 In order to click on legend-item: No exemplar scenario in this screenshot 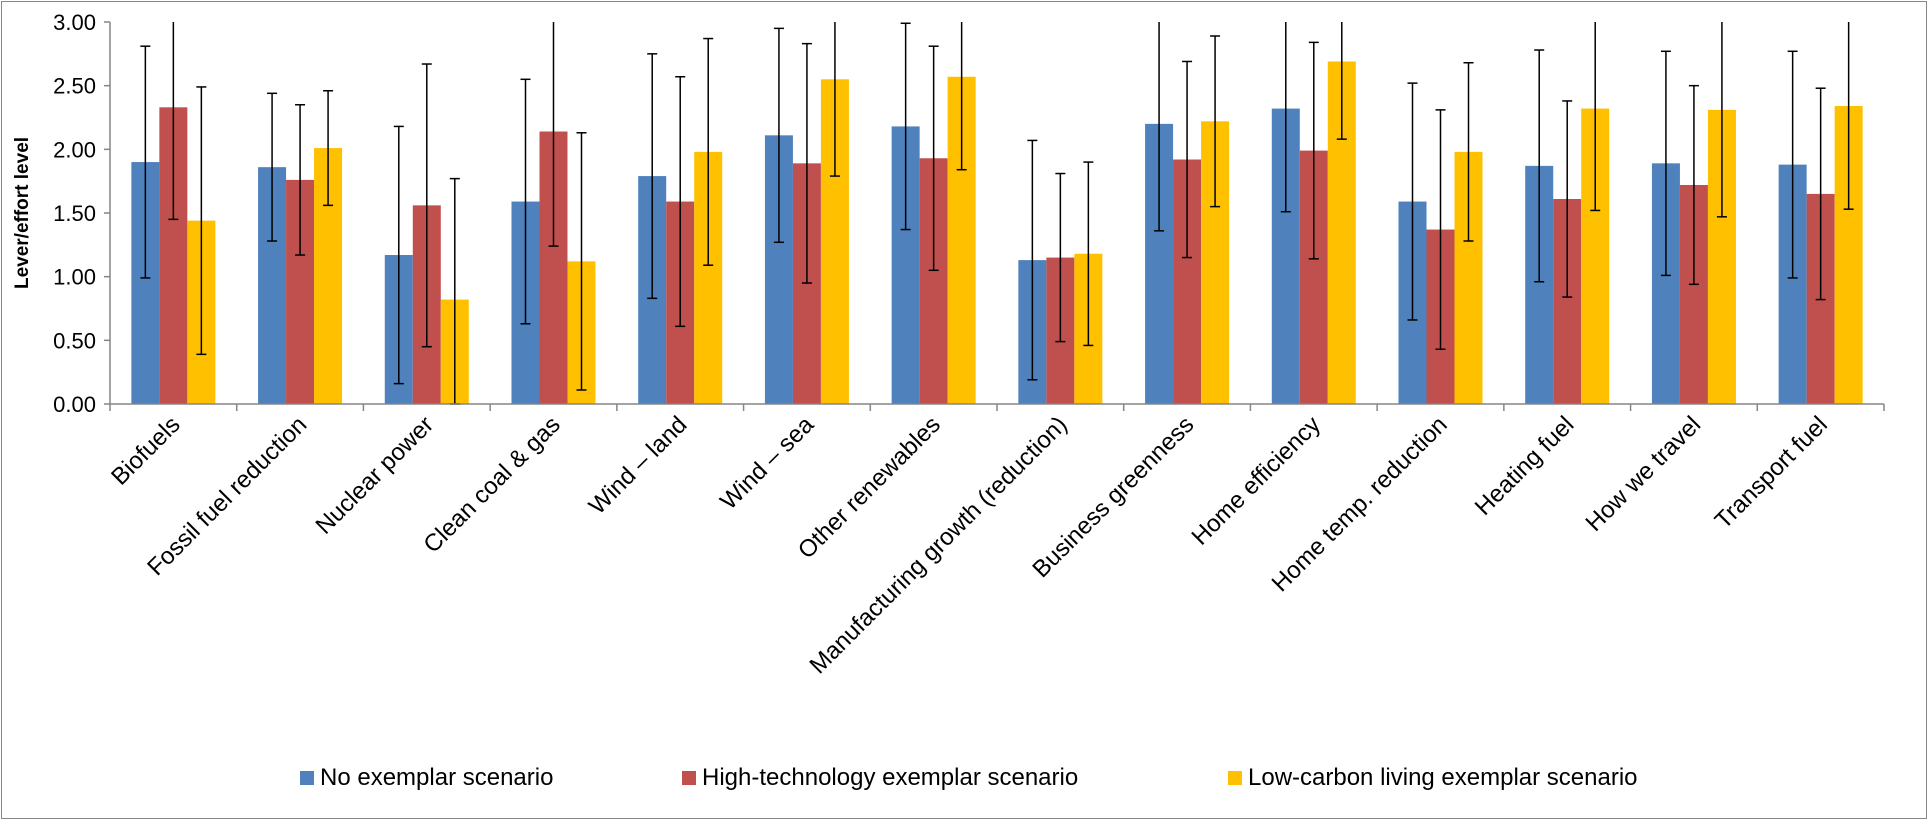, I will do `click(426, 778)`.